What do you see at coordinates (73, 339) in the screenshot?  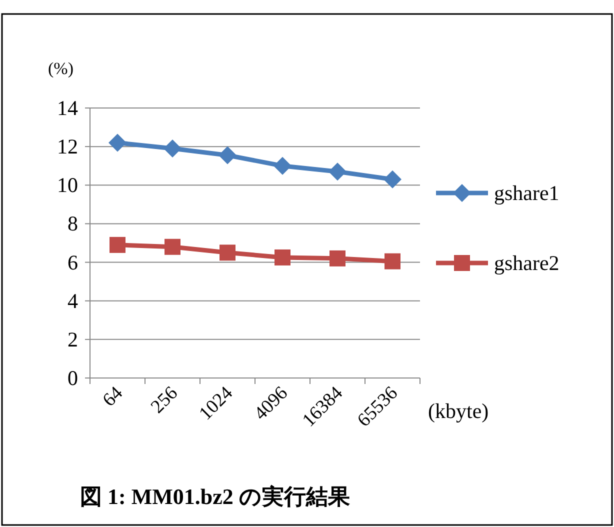 I see `y-tick-label: 2` at bounding box center [73, 339].